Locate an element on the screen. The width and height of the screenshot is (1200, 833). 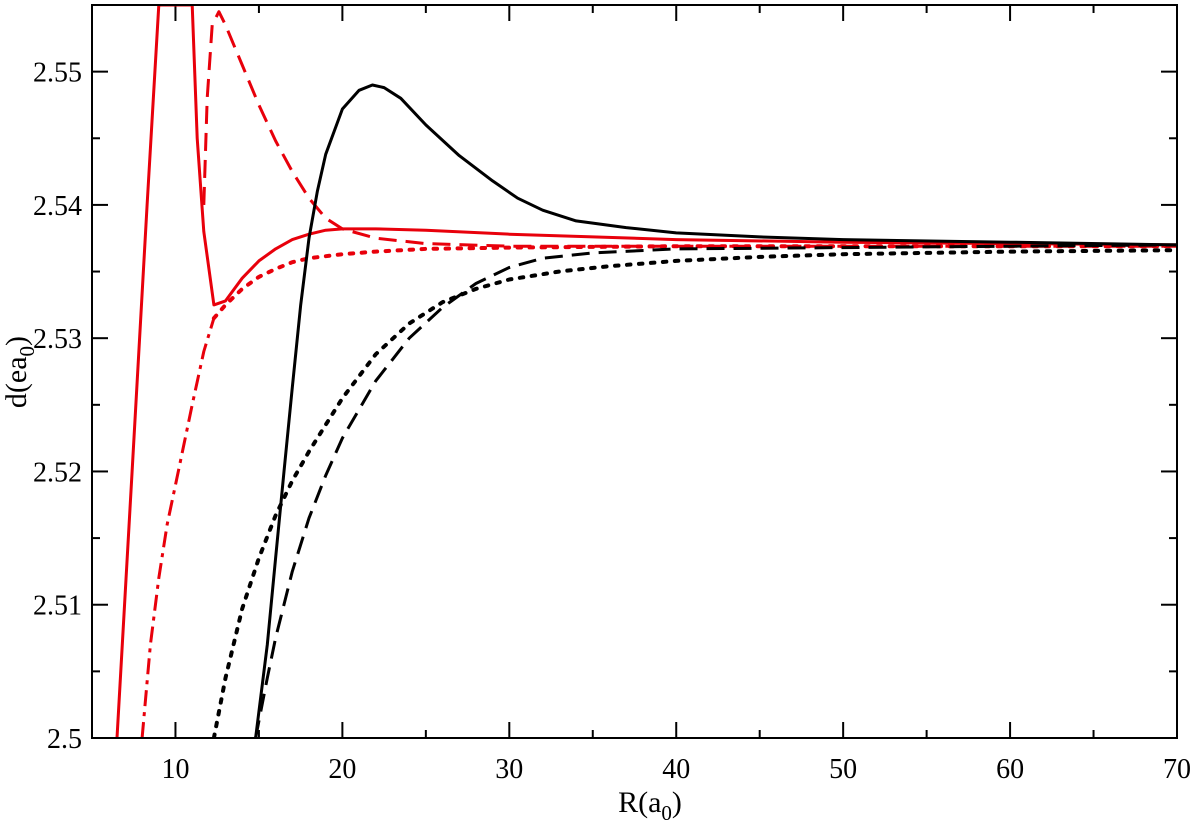
x-tick-label: 70 is located at coordinates (1177, 769).